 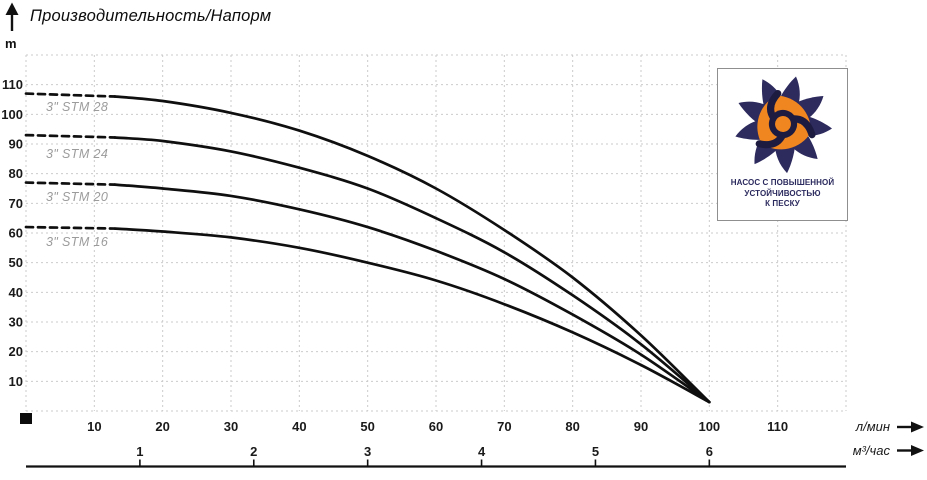 What do you see at coordinates (11, 43) in the screenshot?
I see `y-axis-unit-label: m` at bounding box center [11, 43].